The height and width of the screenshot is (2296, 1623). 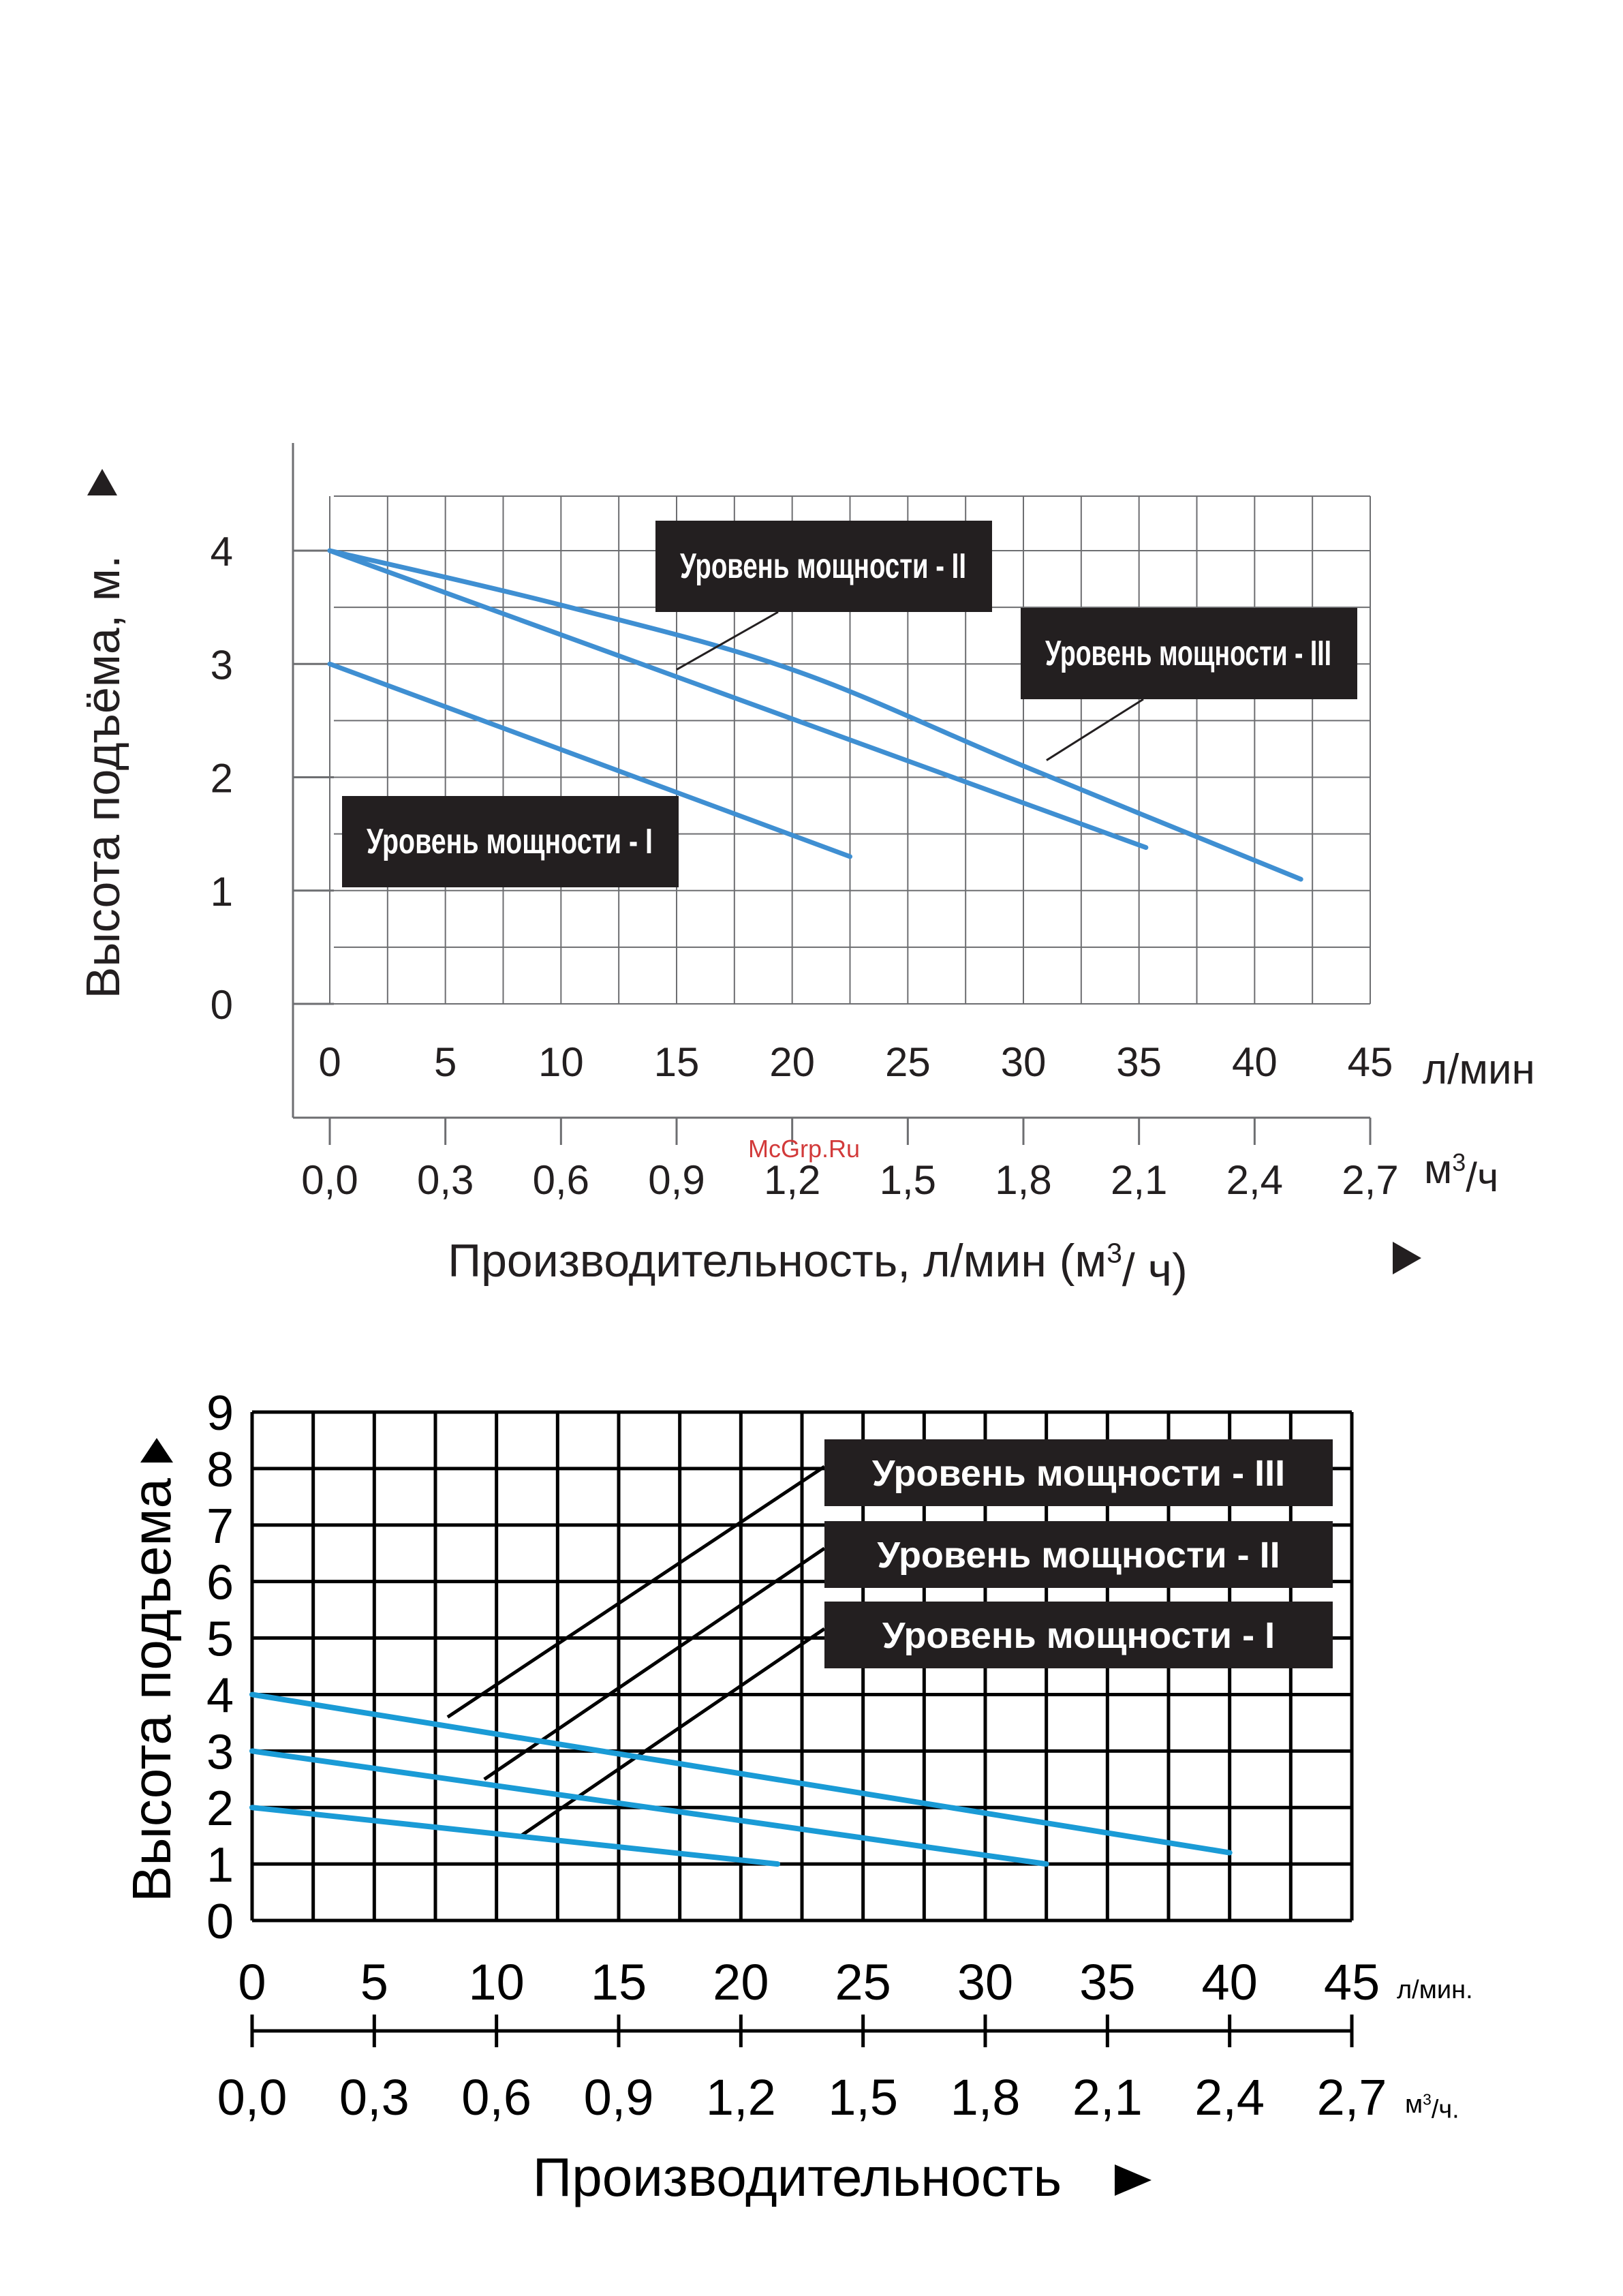 What do you see at coordinates (1461, 1173) in the screenshot?
I see `x-unit-secondary: м3​/ч` at bounding box center [1461, 1173].